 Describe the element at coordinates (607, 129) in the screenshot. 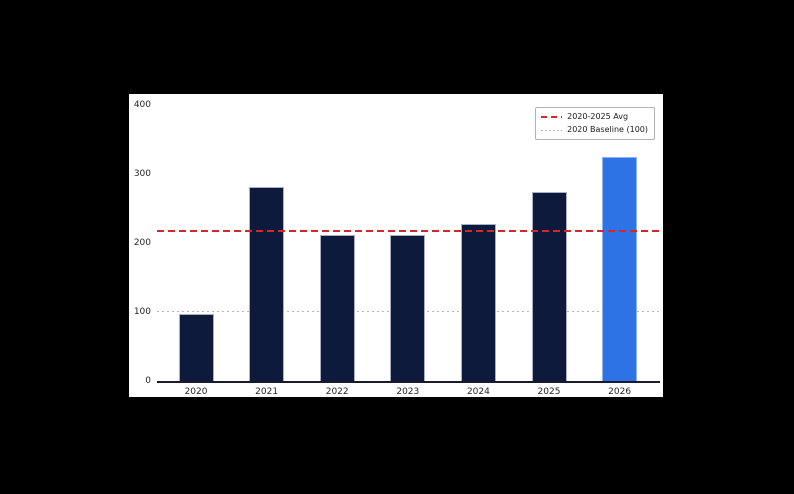

I see `legend-baseline-label: 2020 Baseline (100)` at that location.